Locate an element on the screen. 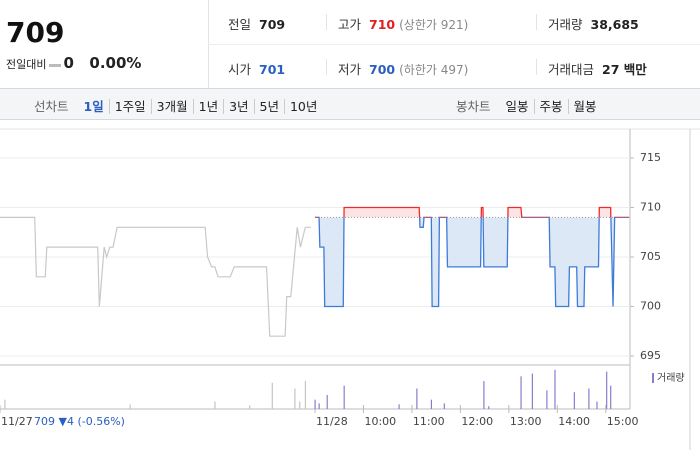  x-tick-label: 12:00 is located at coordinates (477, 421).